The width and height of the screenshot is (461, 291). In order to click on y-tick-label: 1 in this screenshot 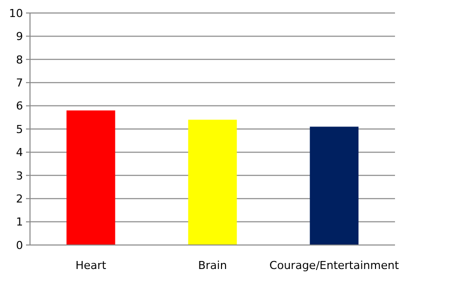, I will do `click(19, 222)`.